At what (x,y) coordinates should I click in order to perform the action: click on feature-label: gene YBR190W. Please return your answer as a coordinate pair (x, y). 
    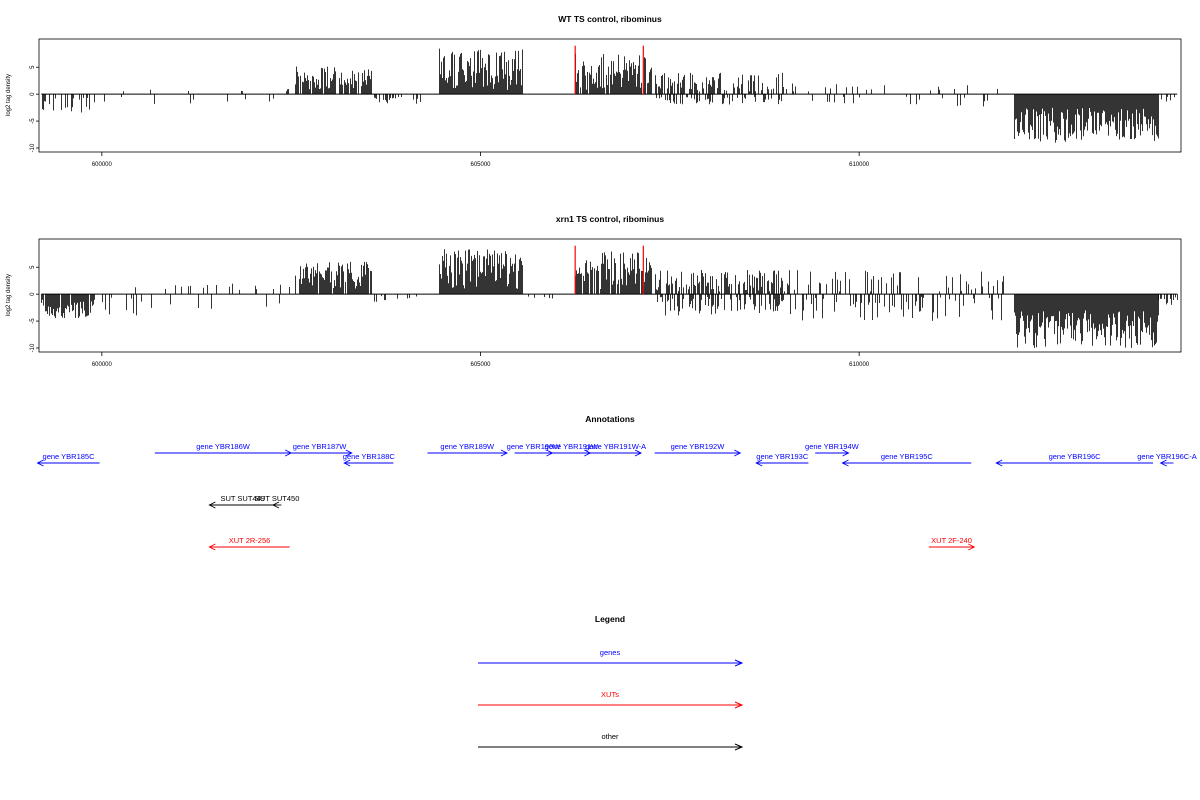
    Looking at the image, I should click on (534, 446).